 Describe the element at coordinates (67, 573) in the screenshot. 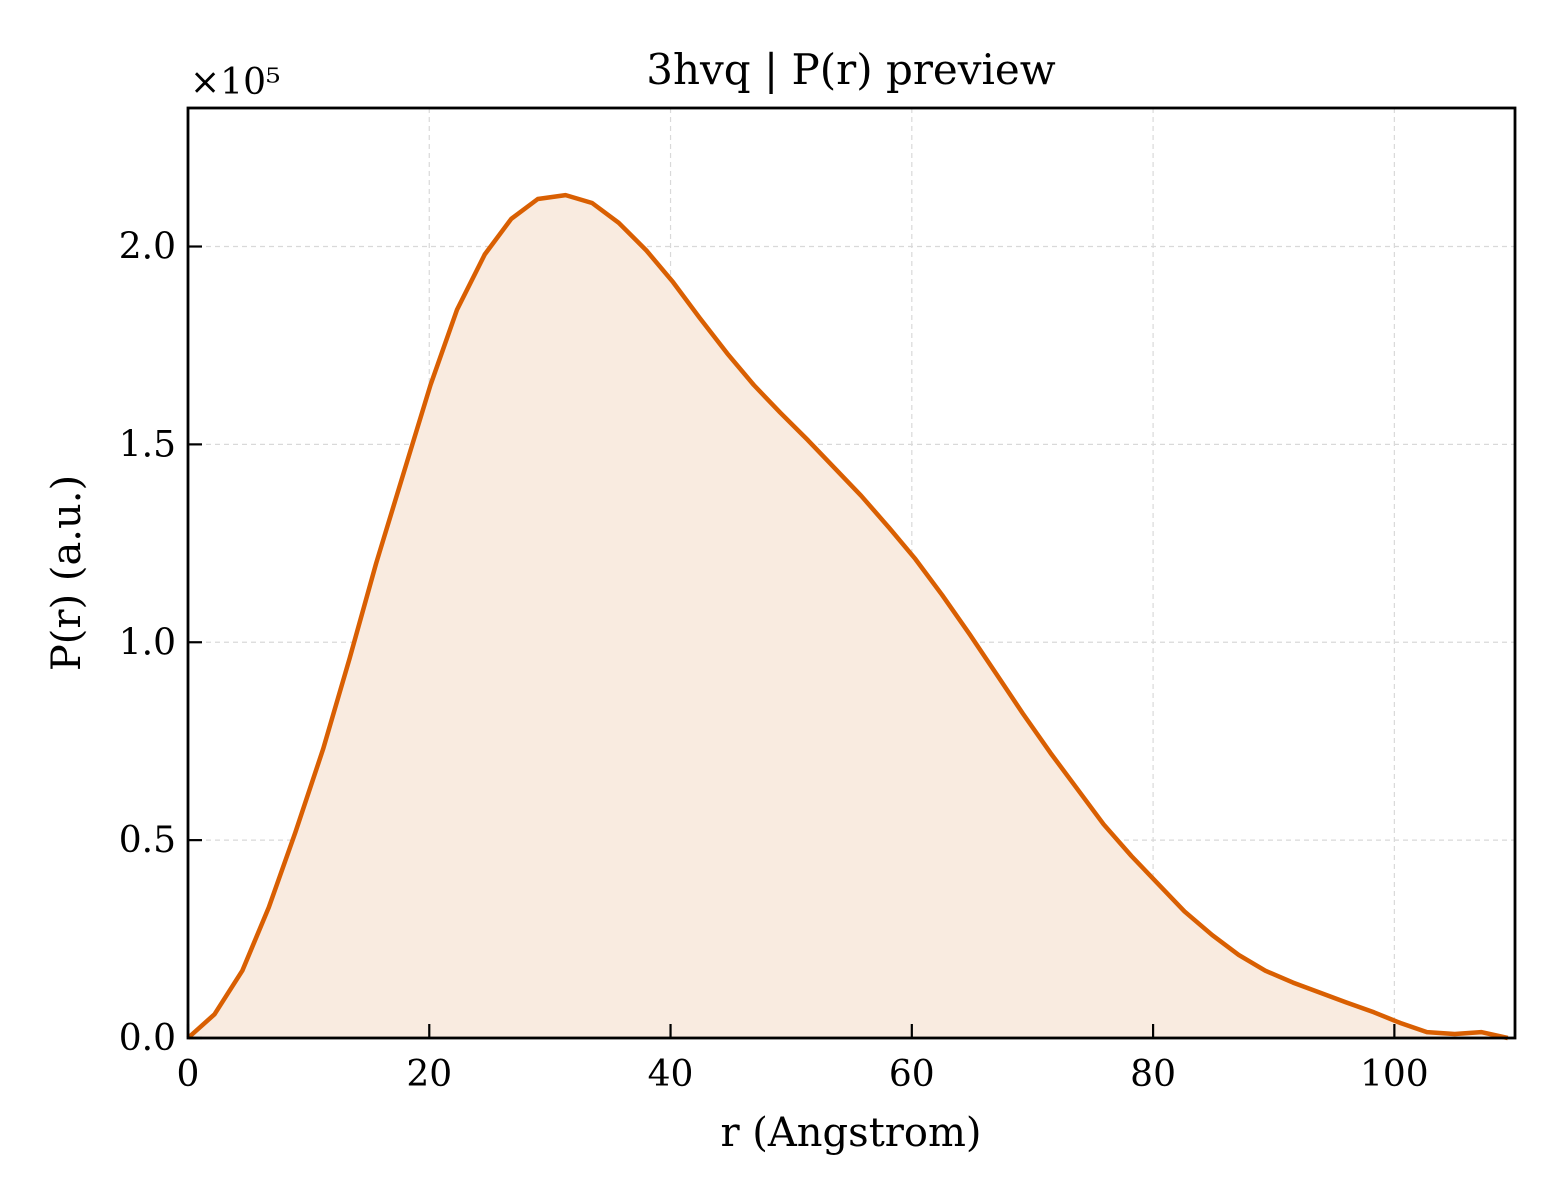

I see `y-axis-label: P(r) (a.u.)` at that location.